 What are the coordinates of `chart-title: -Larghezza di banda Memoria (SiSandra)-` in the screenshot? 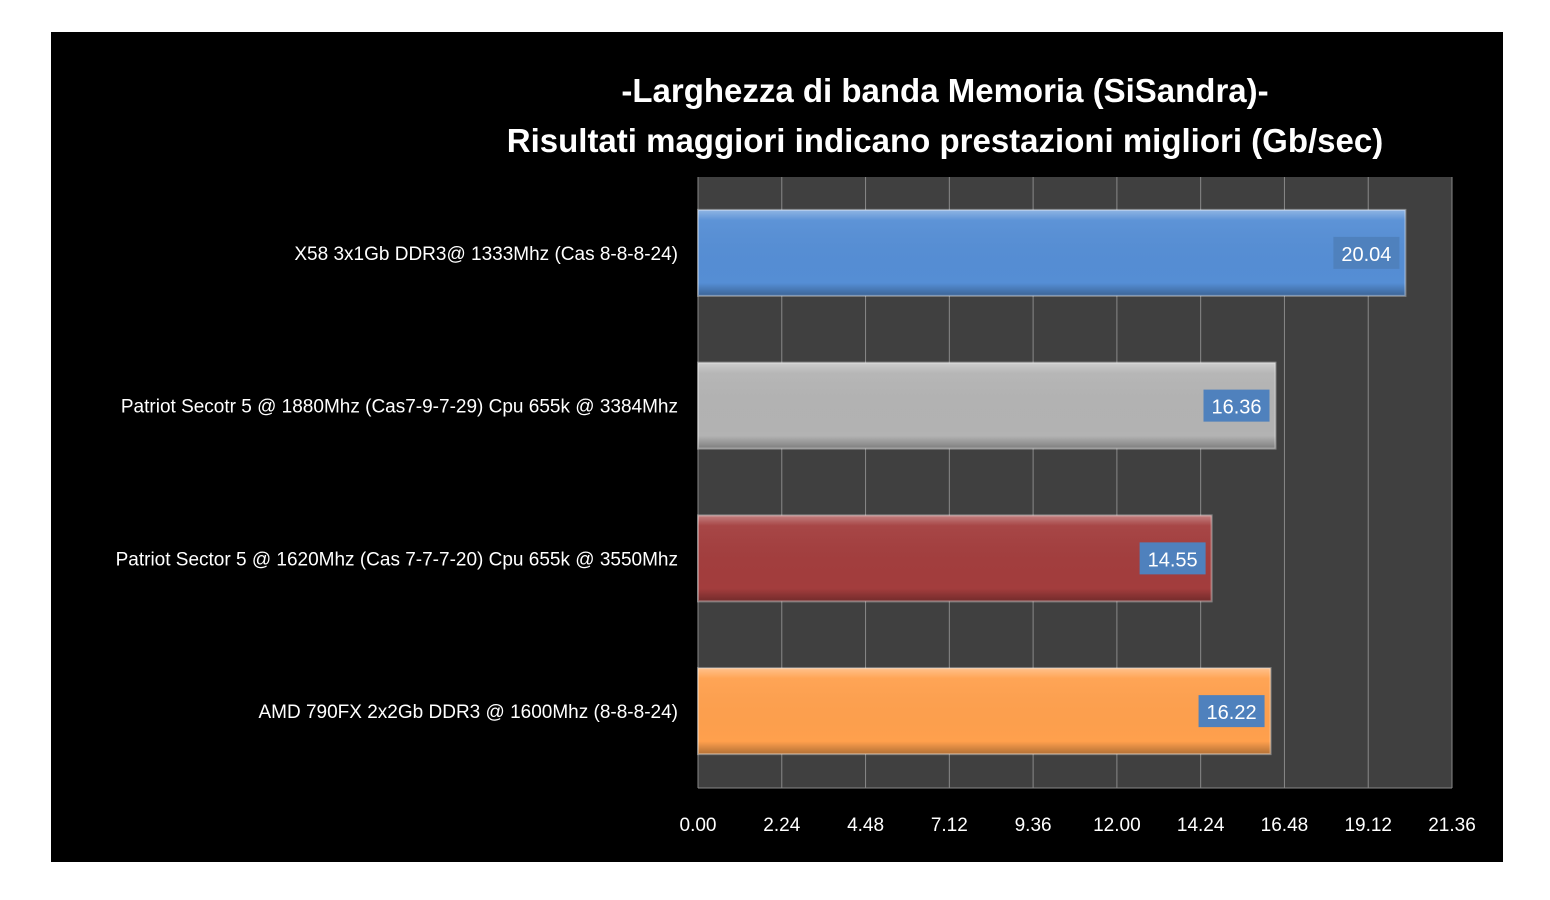 It's located at (945, 90).